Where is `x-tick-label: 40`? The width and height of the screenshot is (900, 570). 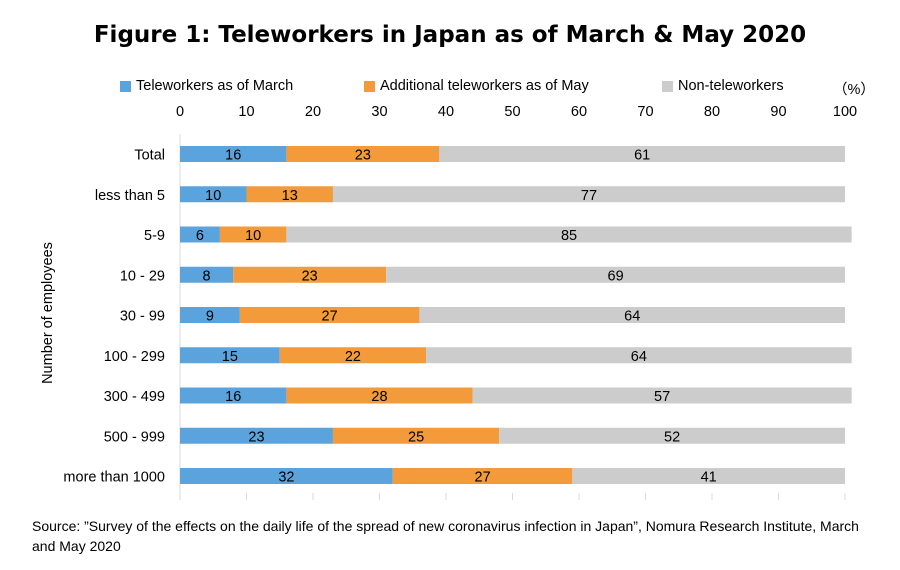 x-tick-label: 40 is located at coordinates (446, 112).